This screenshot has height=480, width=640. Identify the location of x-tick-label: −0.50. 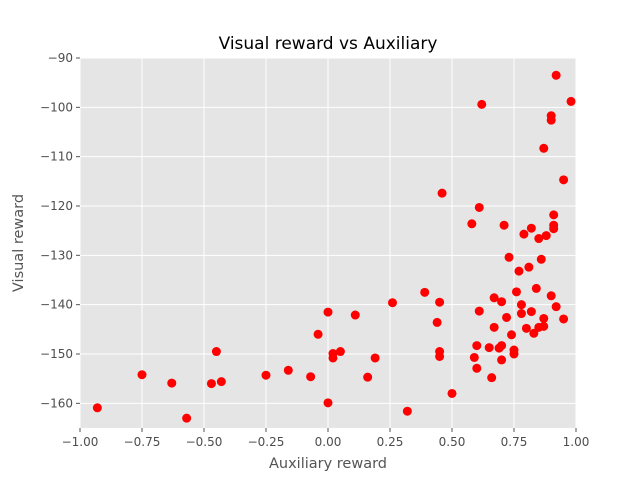
(204, 442).